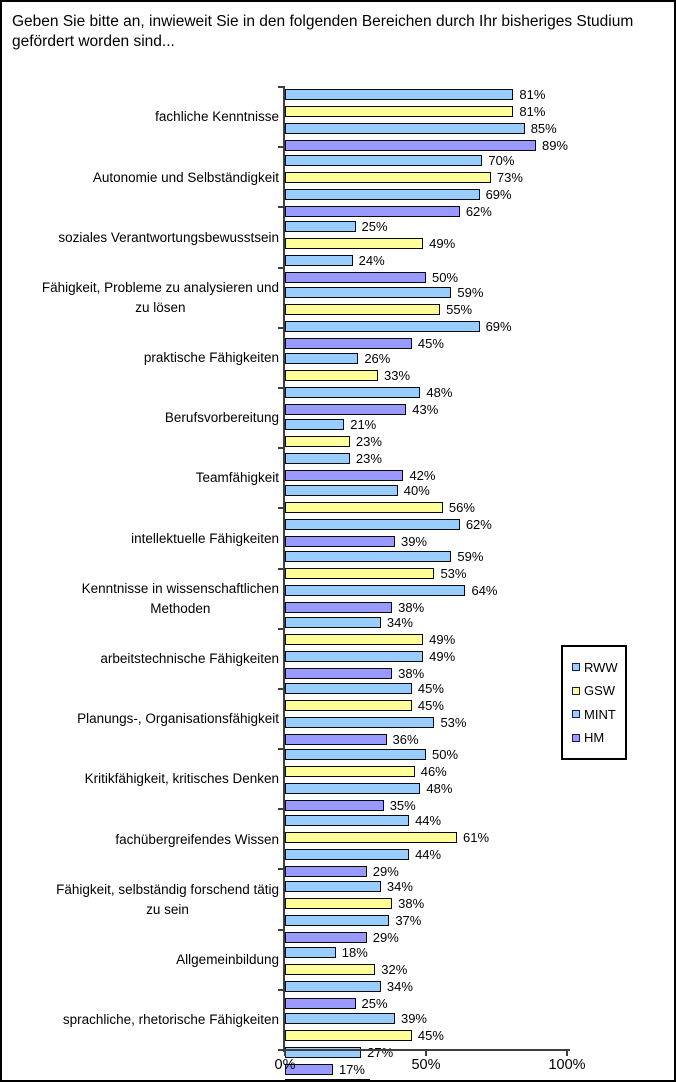 The height and width of the screenshot is (1082, 676). What do you see at coordinates (479, 1044) in the screenshot?
I see `bar-group: 39% 45% 27% 17%` at bounding box center [479, 1044].